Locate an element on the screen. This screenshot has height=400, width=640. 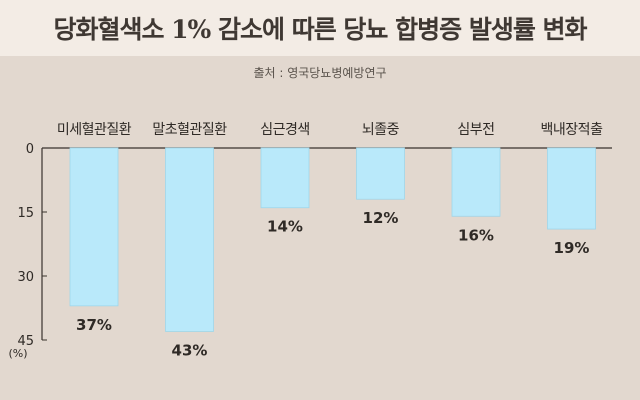
category-label: 심근경색 is located at coordinates (285, 130).